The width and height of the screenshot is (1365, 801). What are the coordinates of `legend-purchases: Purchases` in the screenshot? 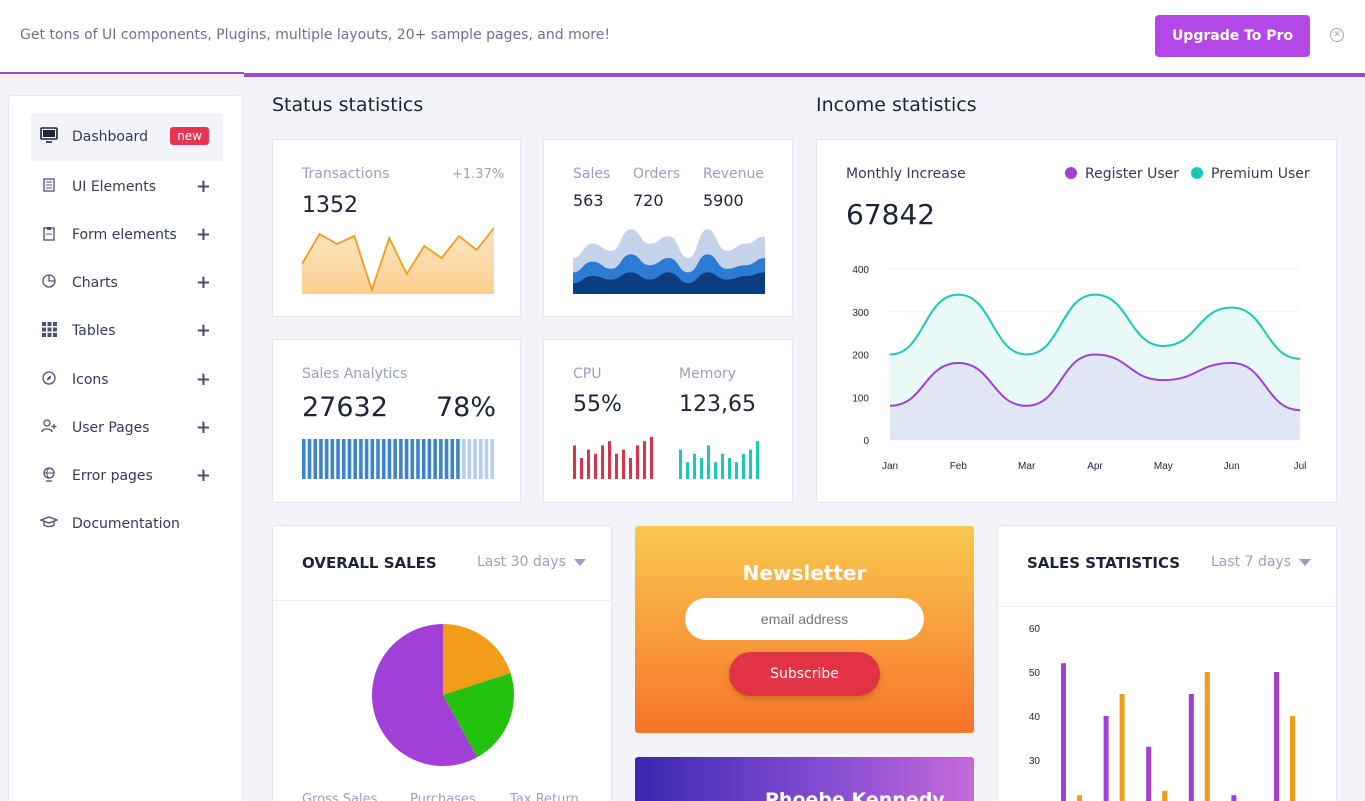 It's located at (443, 796).